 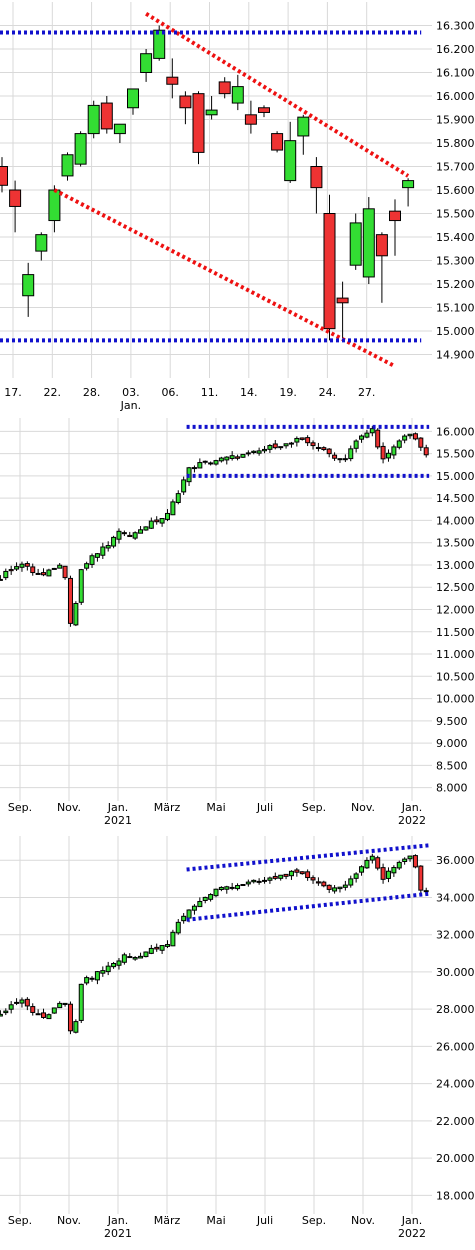 What do you see at coordinates (455, 498) in the screenshot?
I see `y-tick-label: 14.500` at bounding box center [455, 498].